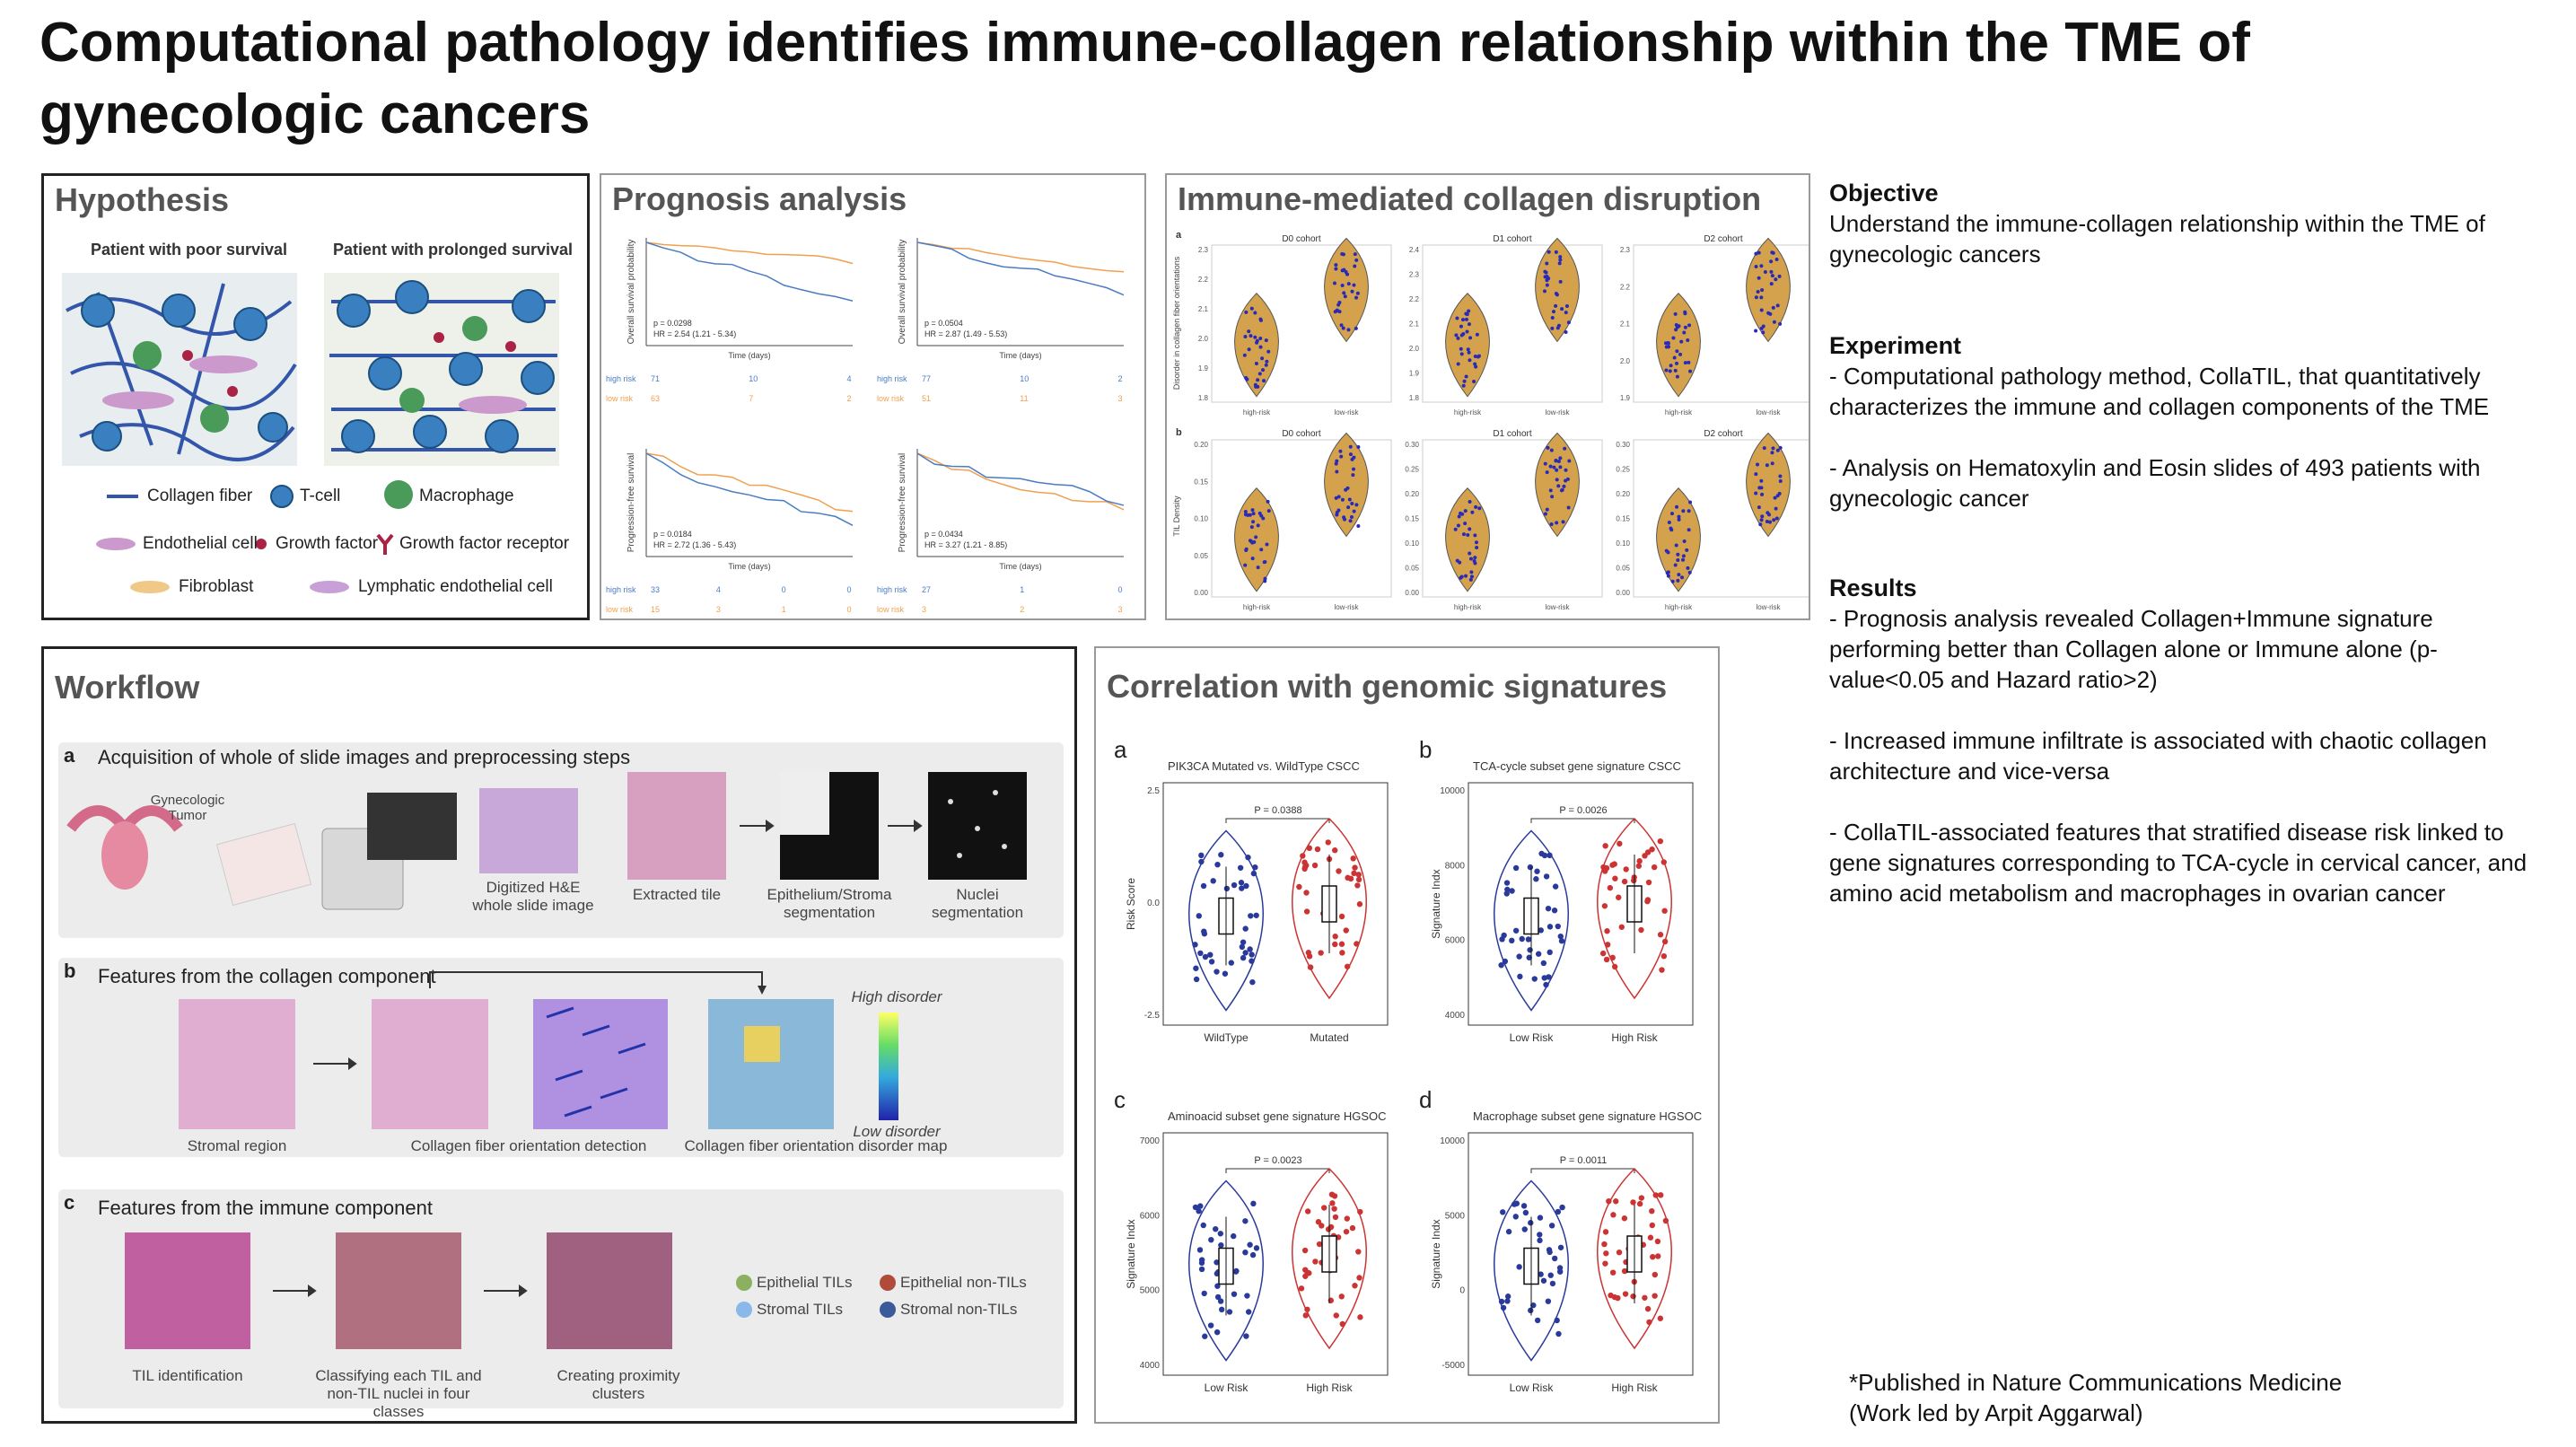 The image size is (2576, 1447). What do you see at coordinates (1425, 749) in the screenshot?
I see `subplot-letter: b` at bounding box center [1425, 749].